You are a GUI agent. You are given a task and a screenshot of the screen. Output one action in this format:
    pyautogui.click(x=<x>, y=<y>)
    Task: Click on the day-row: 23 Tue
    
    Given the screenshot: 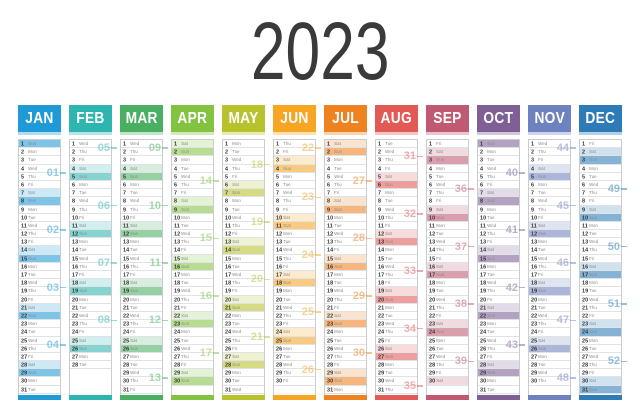 What is the action you would take?
    pyautogui.click(x=244, y=324)
    